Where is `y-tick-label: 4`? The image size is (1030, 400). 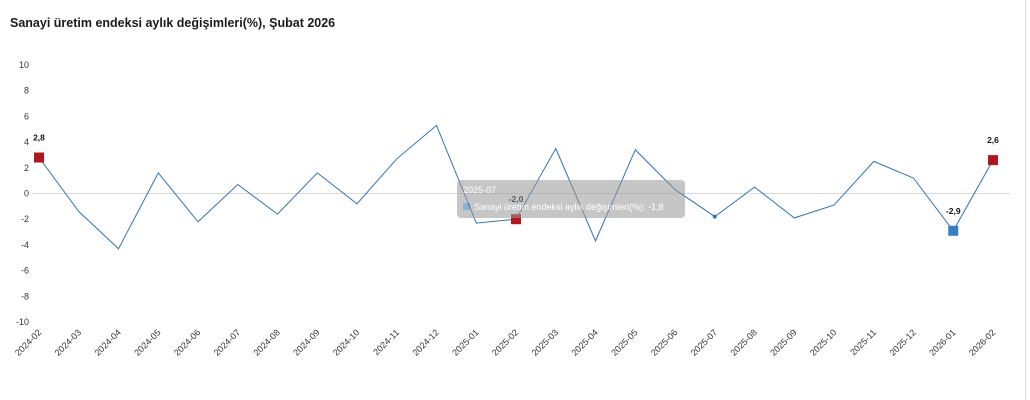 y-tick-label: 4 is located at coordinates (26, 142).